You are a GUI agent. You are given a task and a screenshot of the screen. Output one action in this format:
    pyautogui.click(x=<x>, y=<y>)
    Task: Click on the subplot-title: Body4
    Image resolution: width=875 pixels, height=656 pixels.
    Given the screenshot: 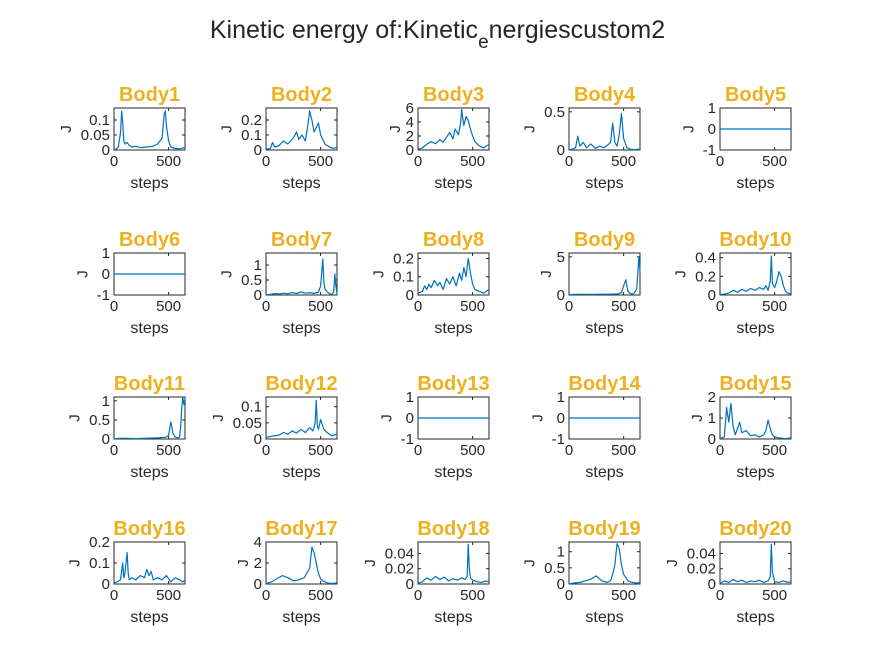 What is the action you would take?
    pyautogui.click(x=605, y=95)
    